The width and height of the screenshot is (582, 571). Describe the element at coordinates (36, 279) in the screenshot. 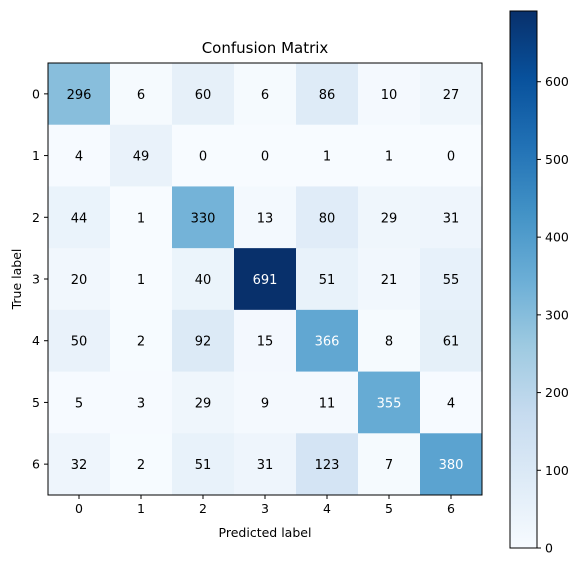

I see `y-tick-label: 3` at that location.